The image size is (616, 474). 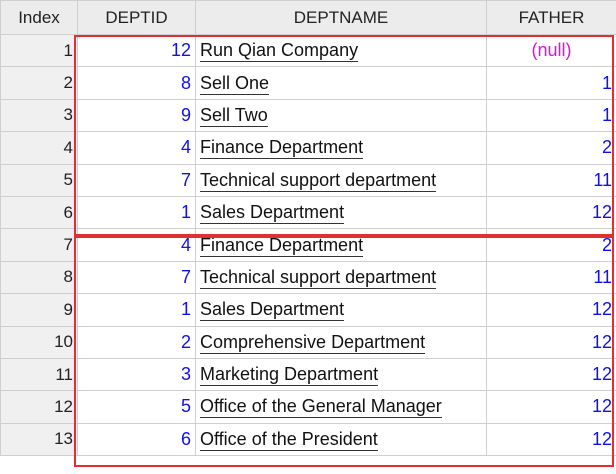 What do you see at coordinates (39, 245) in the screenshot?
I see `cell-index: 7` at bounding box center [39, 245].